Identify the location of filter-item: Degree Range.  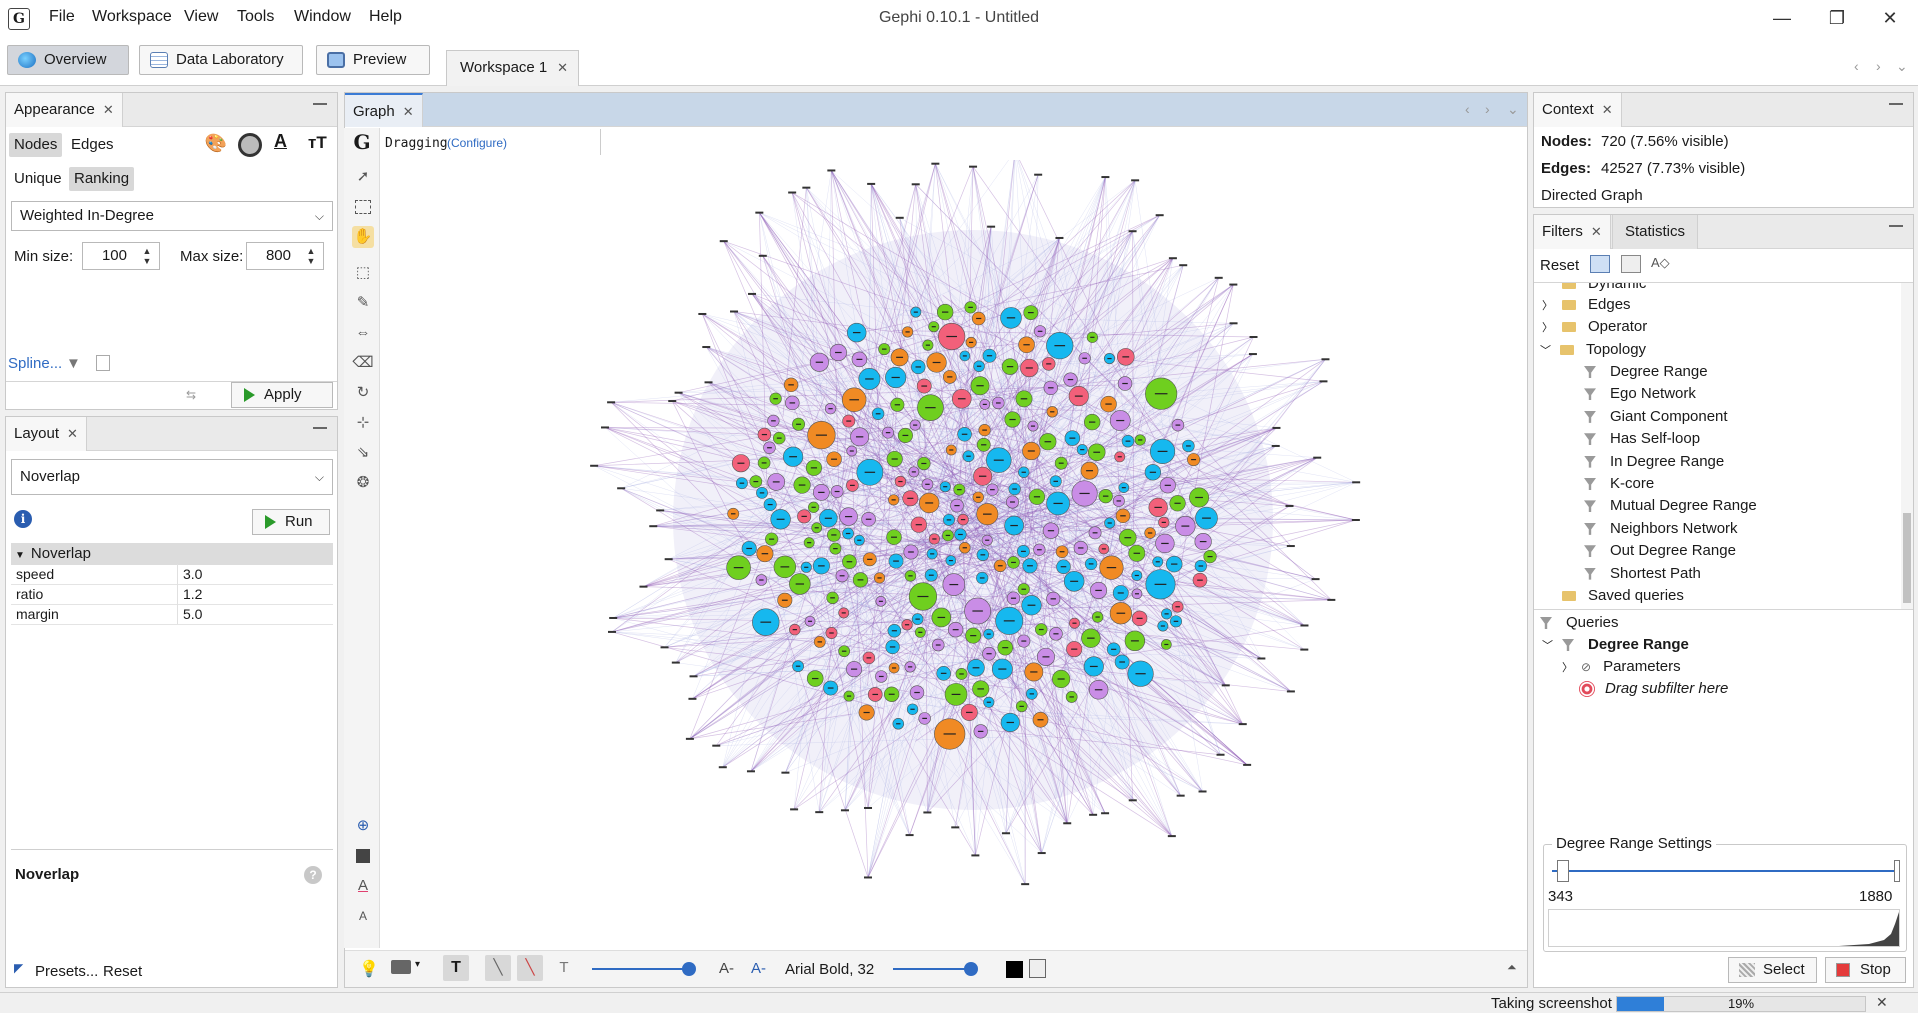
(1646, 372).